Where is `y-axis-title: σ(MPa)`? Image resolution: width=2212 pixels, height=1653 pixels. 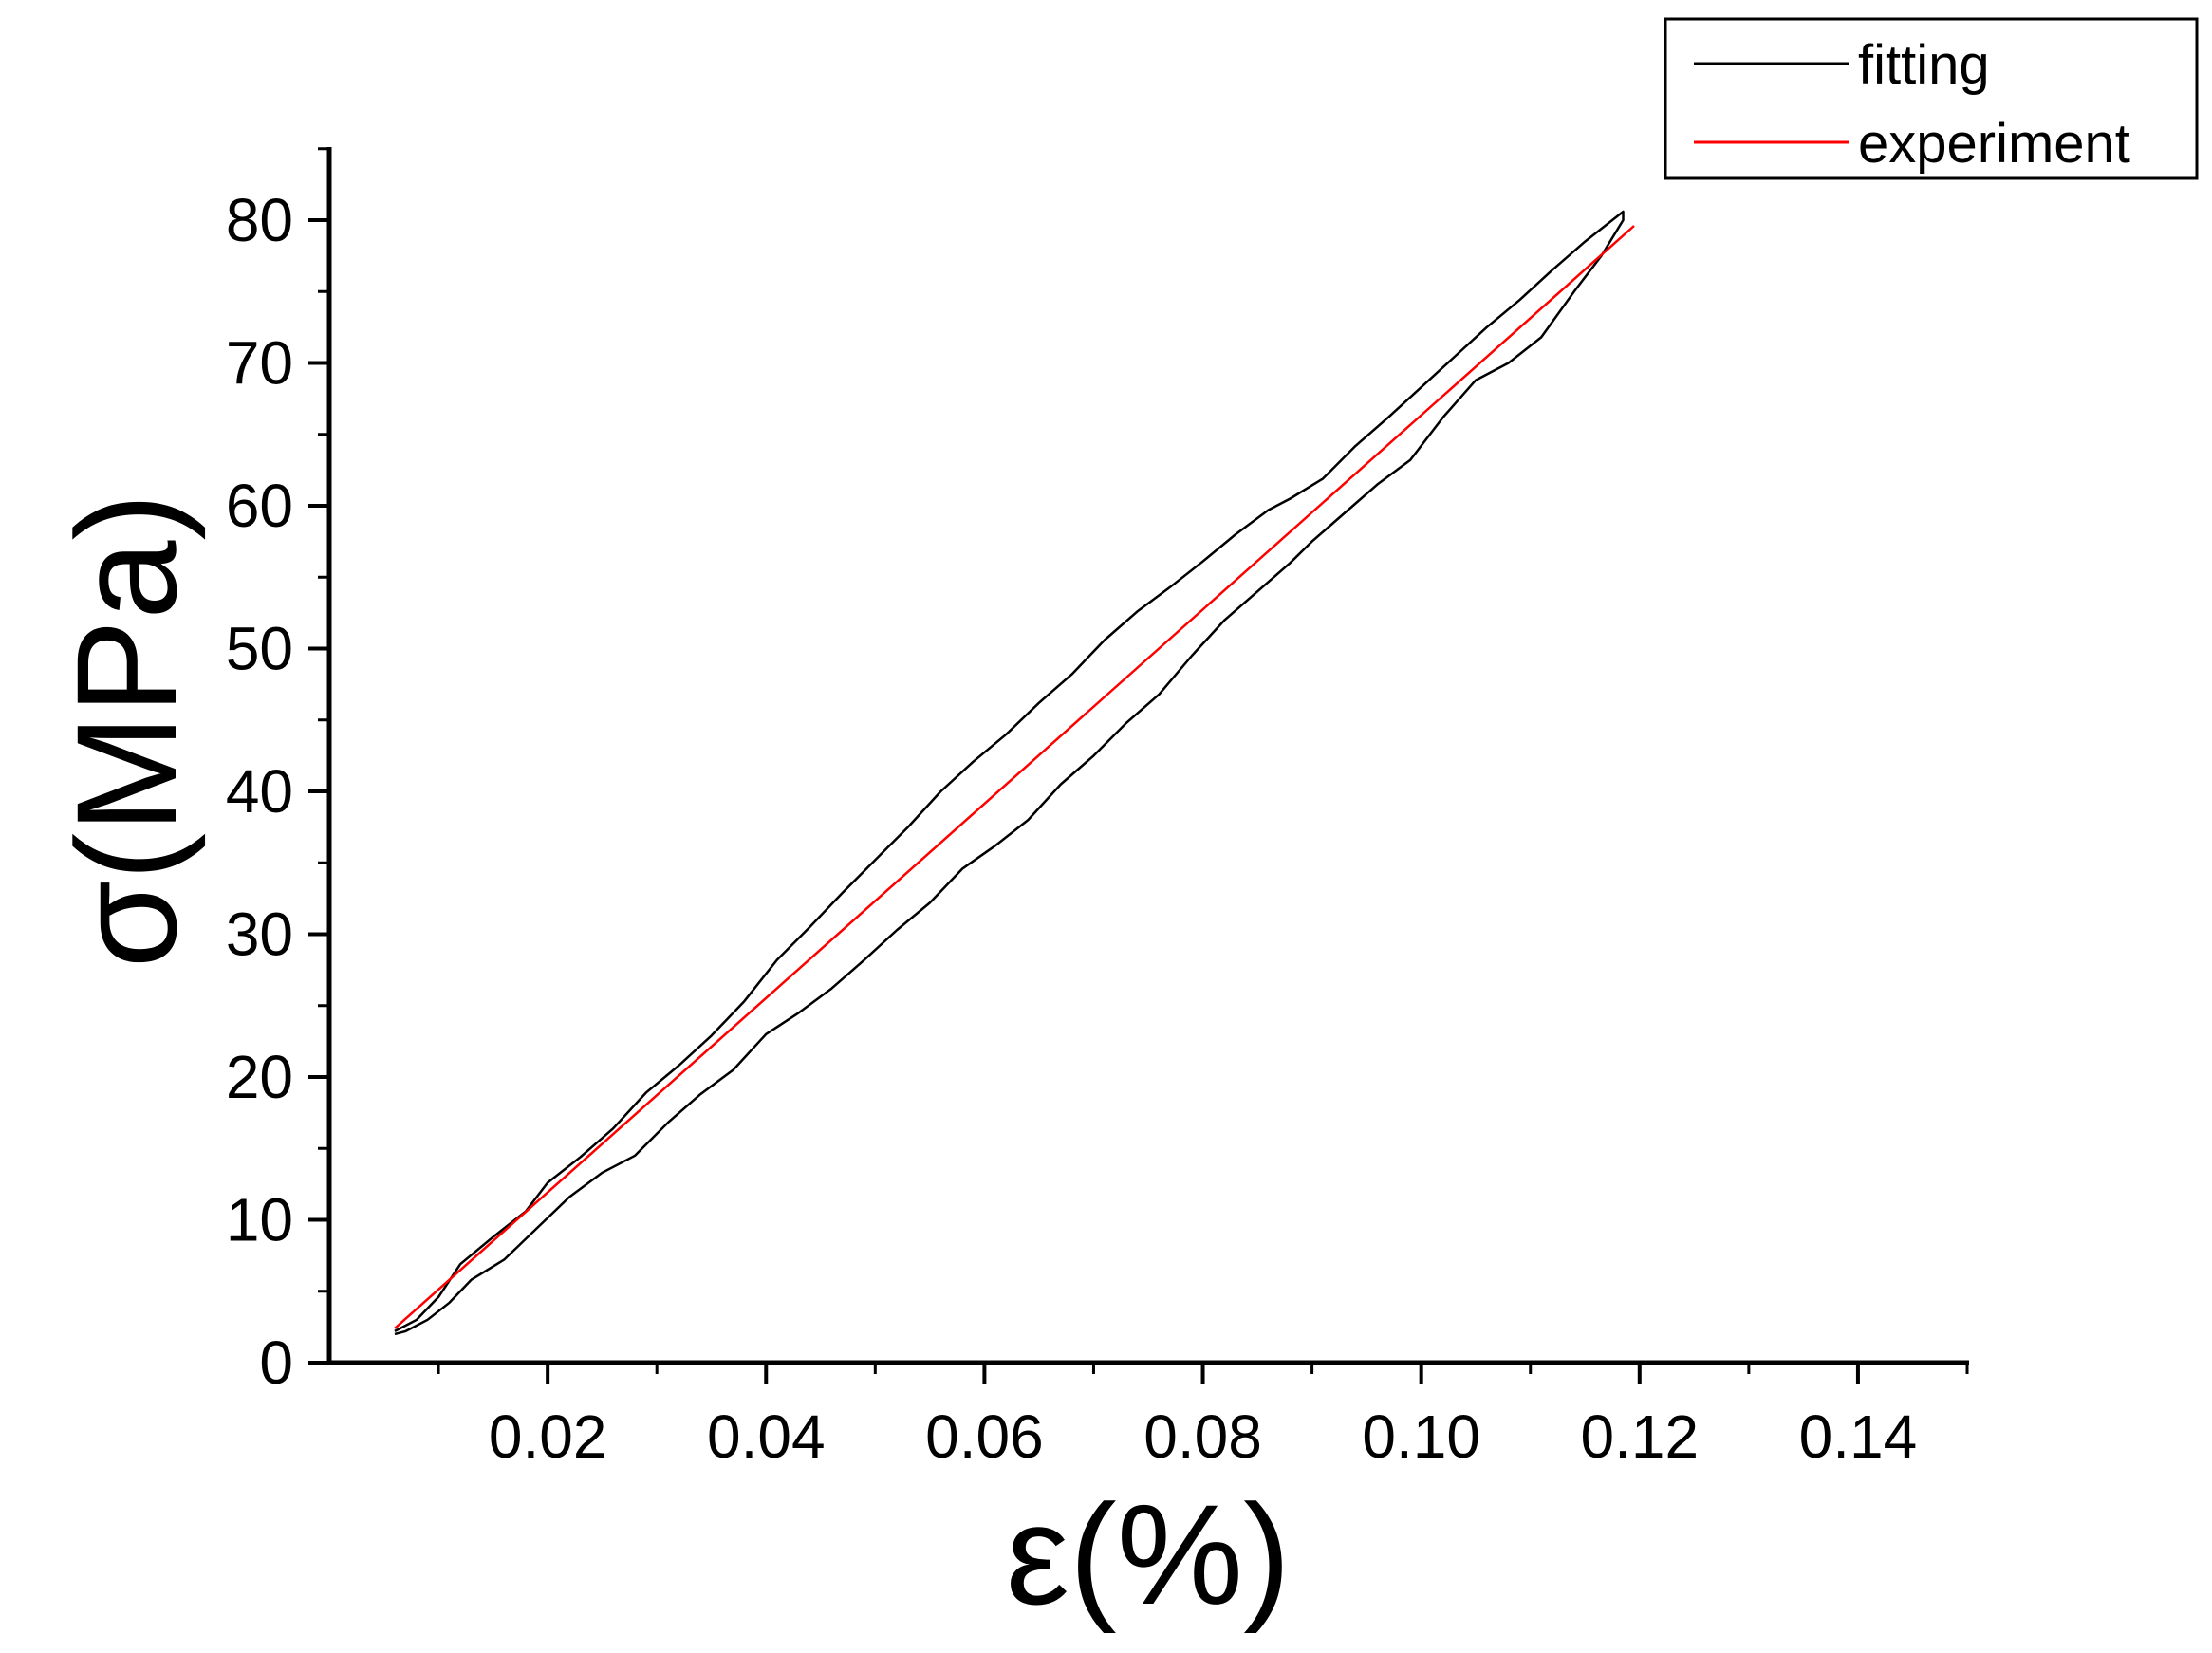
y-axis-title: σ(MPa) is located at coordinates (126, 731).